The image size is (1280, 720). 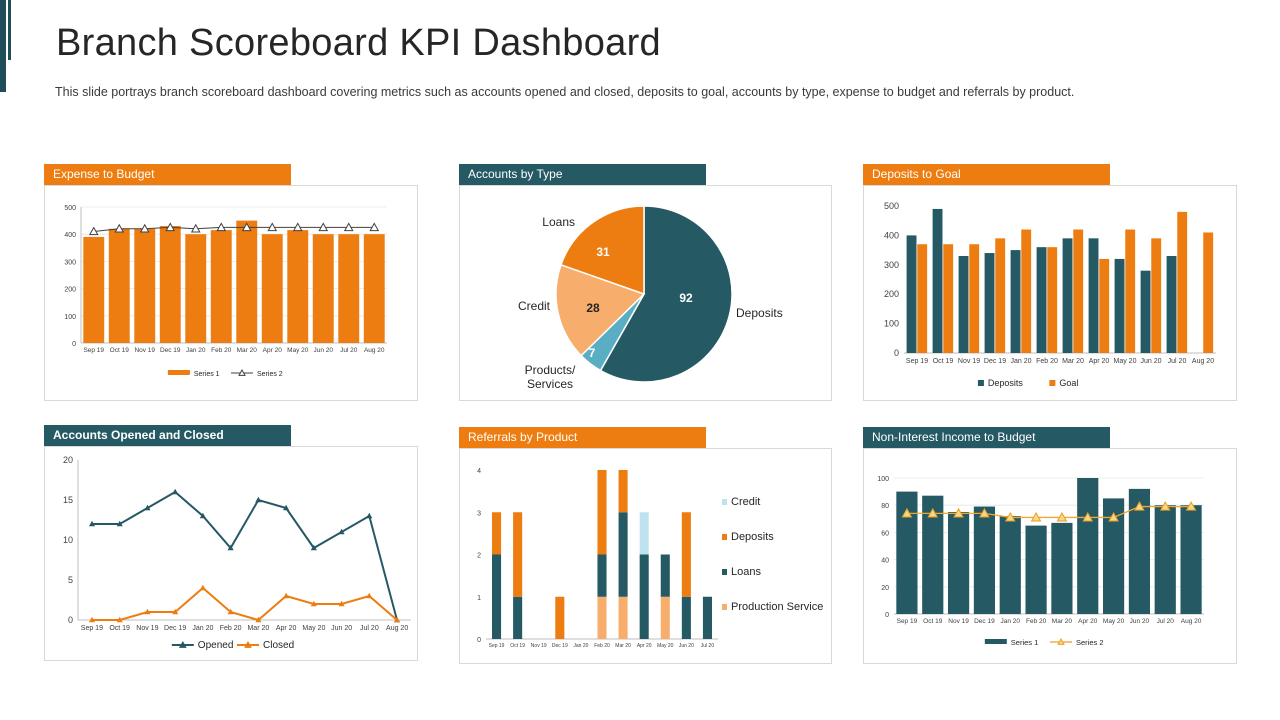 What do you see at coordinates (943, 361) in the screenshot?
I see `x-tick-label: Oct 19` at bounding box center [943, 361].